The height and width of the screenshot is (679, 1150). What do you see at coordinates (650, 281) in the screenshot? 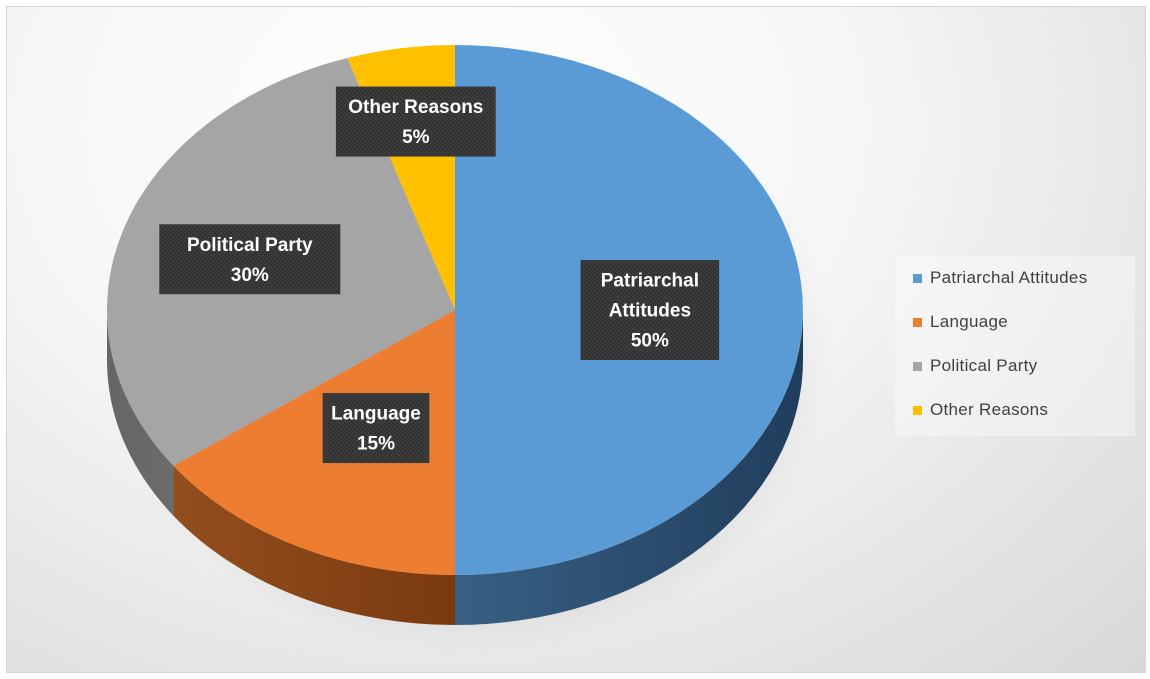
I see `data-label-text: Patriarchal` at bounding box center [650, 281].